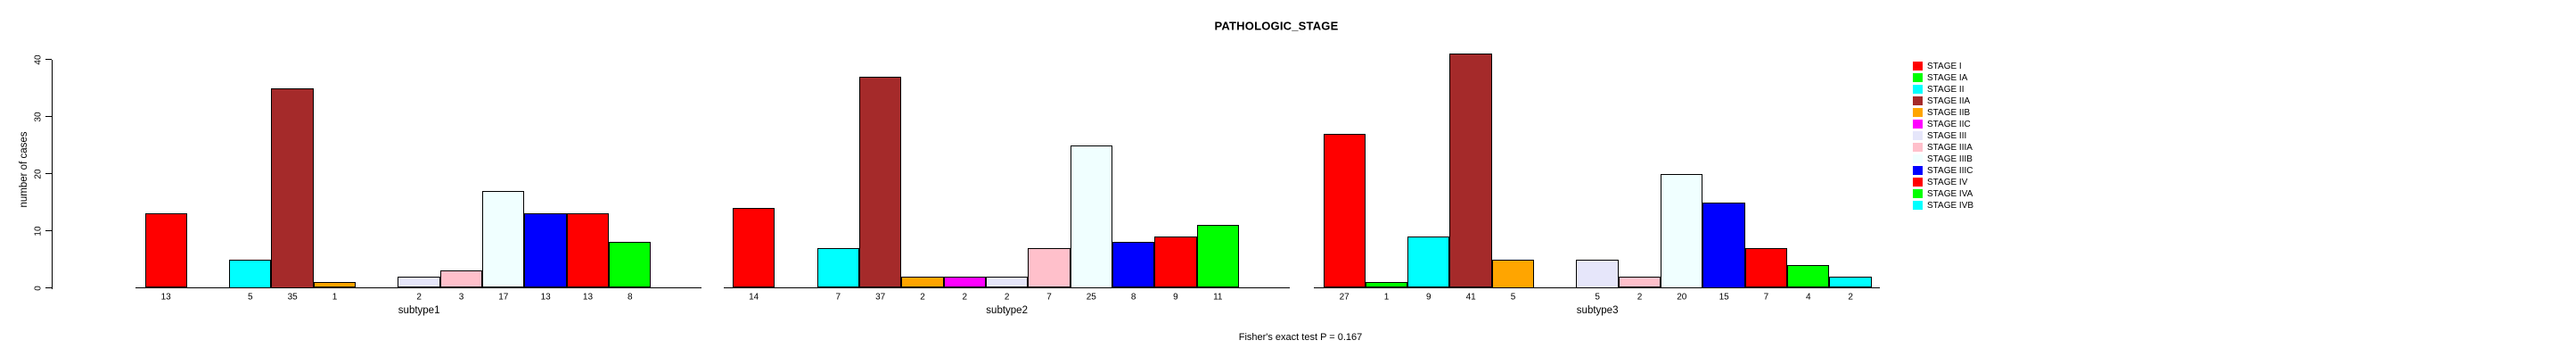  Describe the element at coordinates (1950, 147) in the screenshot. I see `legend-label: STAGE IIIA` at that location.